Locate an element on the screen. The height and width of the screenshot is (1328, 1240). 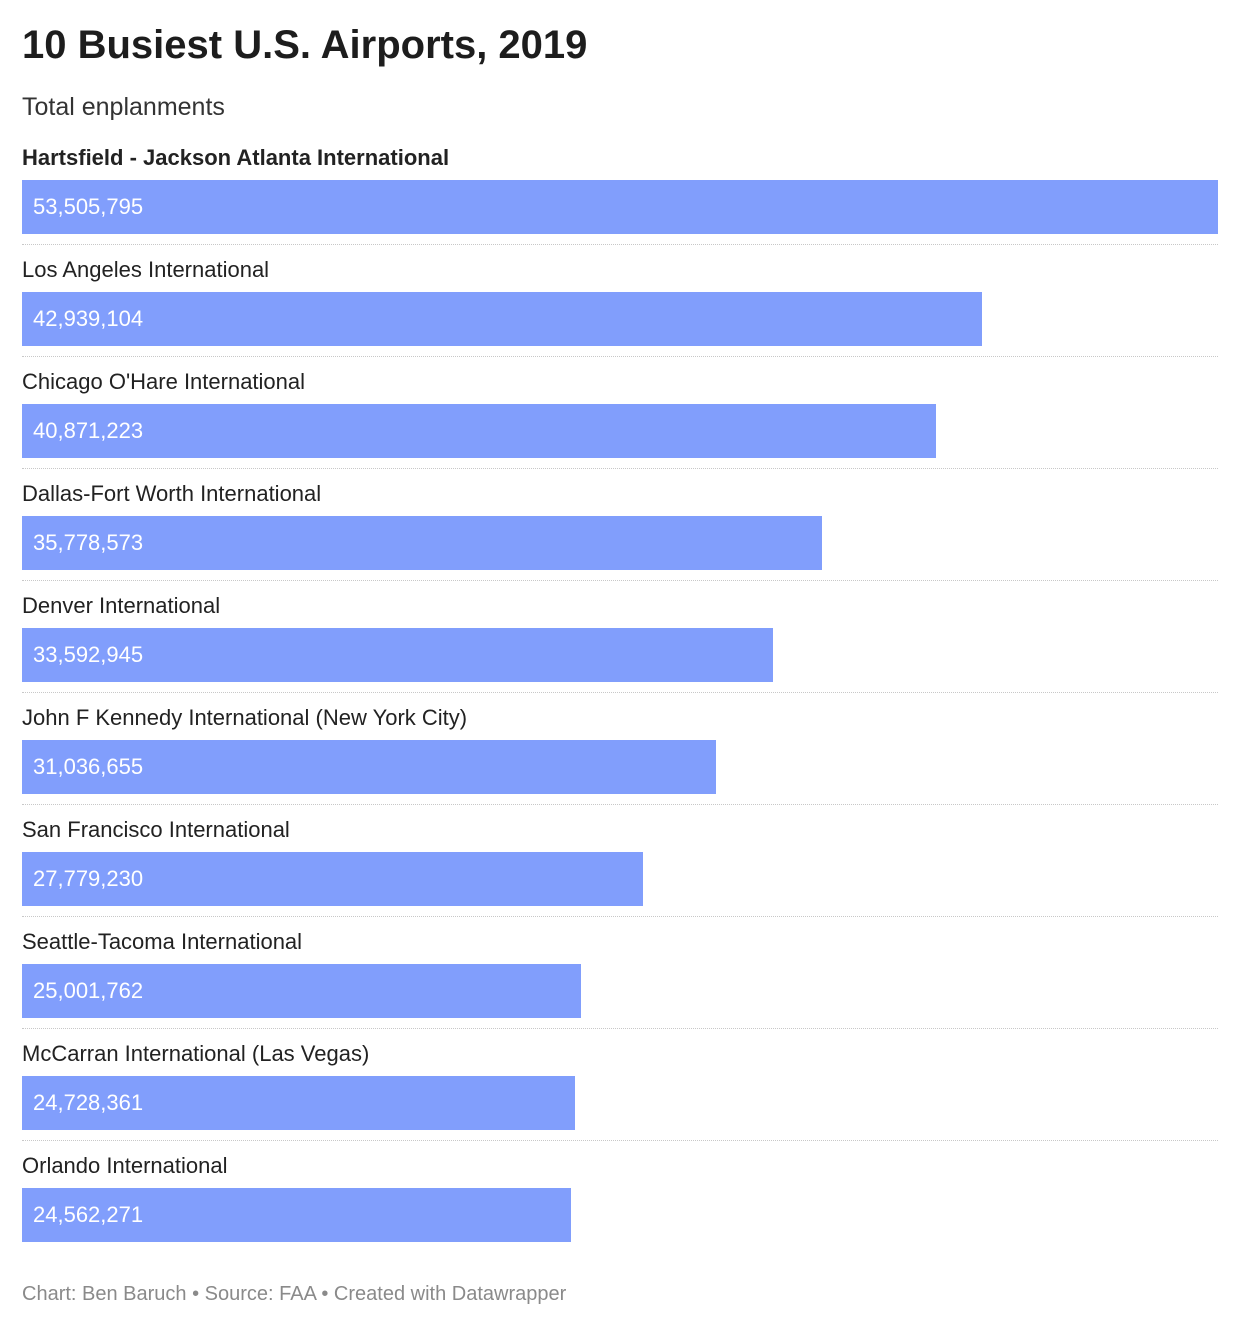
value-label: 53,505,795 is located at coordinates (88, 206).